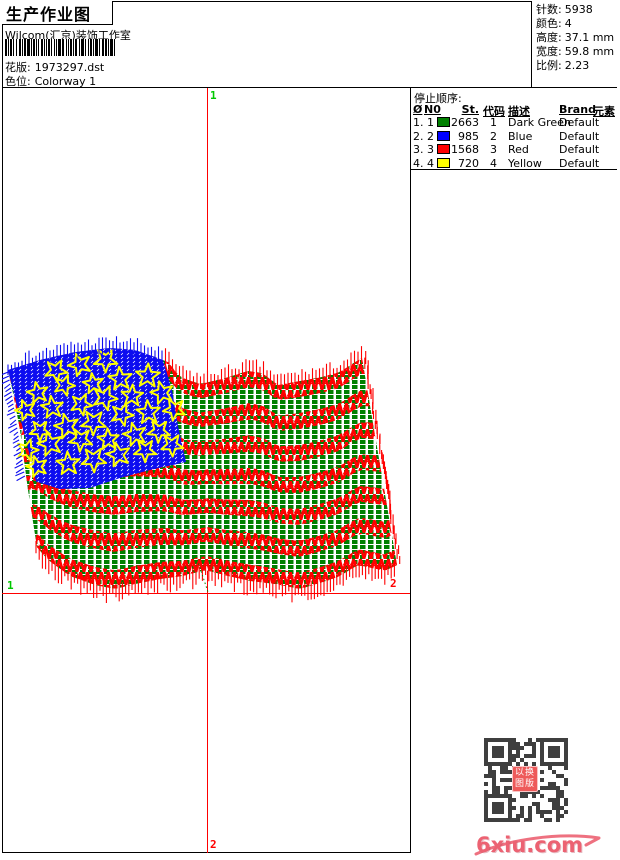  Describe the element at coordinates (18, 81) in the screenshot. I see `colorway-label: 色位:` at that location.